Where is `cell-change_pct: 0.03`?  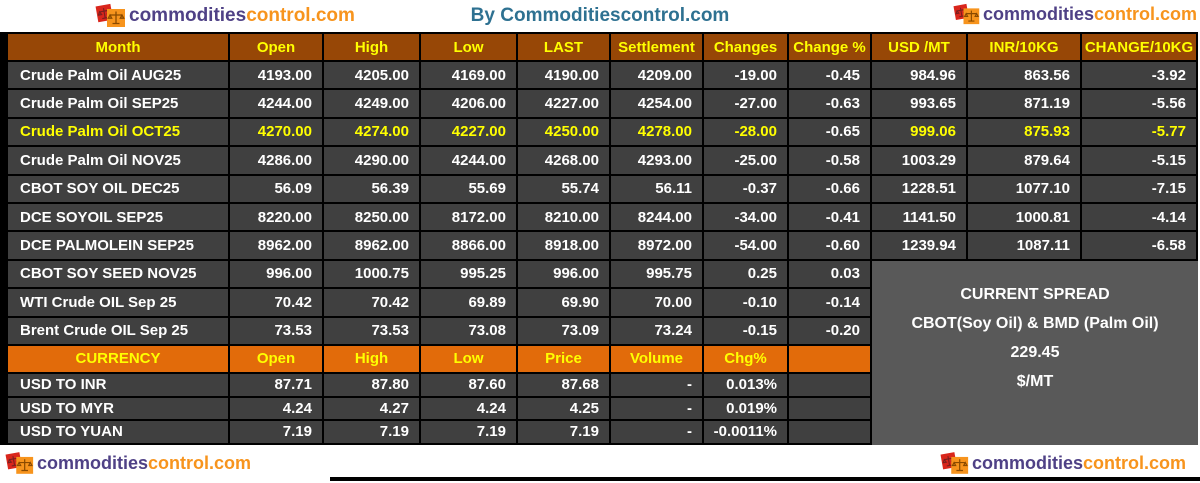 cell-change_pct: 0.03 is located at coordinates (830, 275).